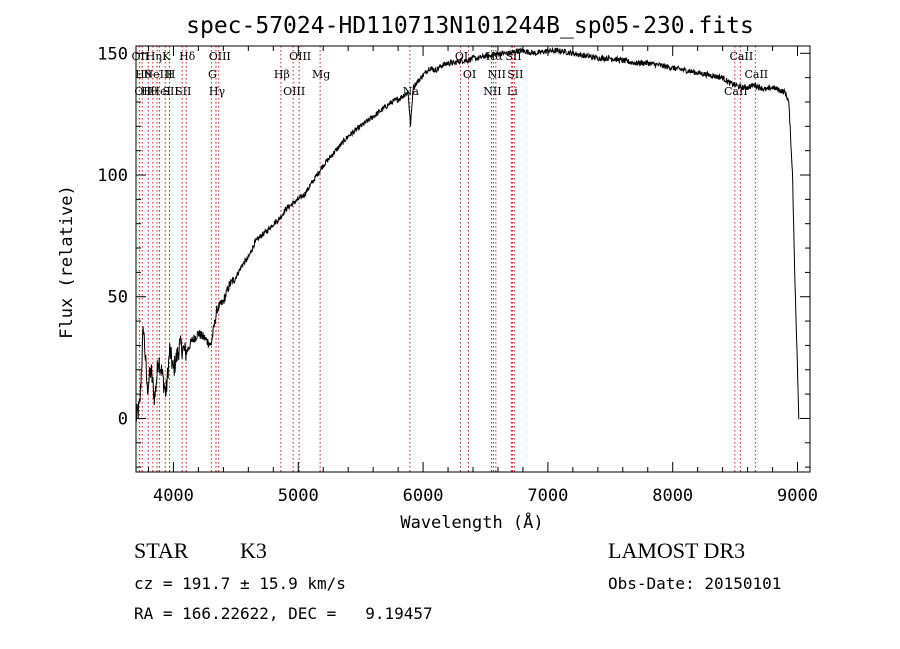  What do you see at coordinates (797, 496) in the screenshot?
I see `x-tick-label: 9000` at bounding box center [797, 496].